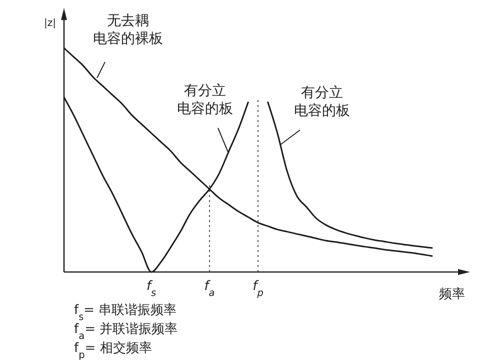 The width and height of the screenshot is (500, 364). Describe the element at coordinates (128, 30) in the screenshot. I see `series-label: 无去耦电容的裸板` at that location.